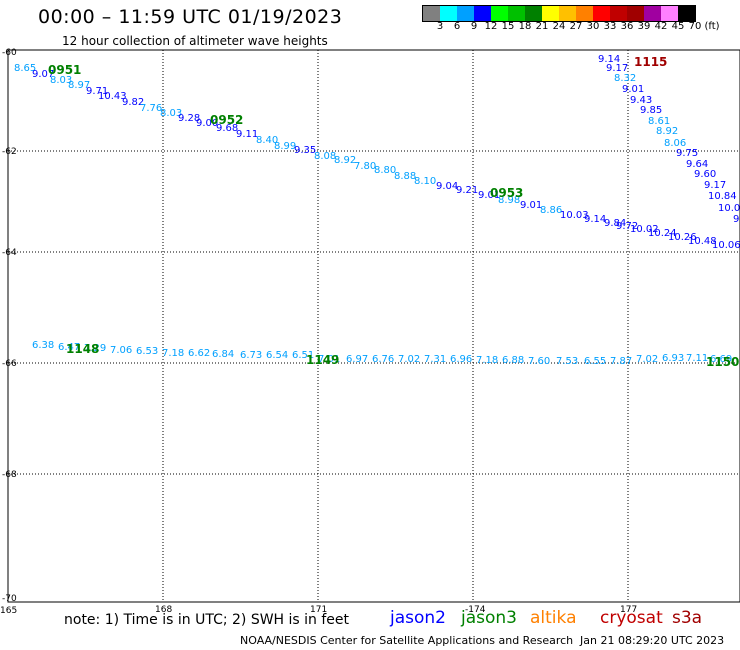  What do you see at coordinates (461, 359) in the screenshot?
I see `wave-height-value: 6.96` at bounding box center [461, 359].